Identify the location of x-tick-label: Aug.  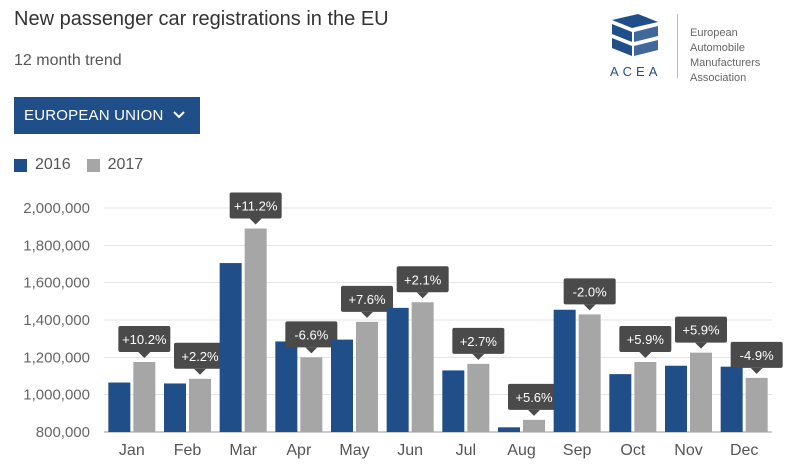
(521, 450).